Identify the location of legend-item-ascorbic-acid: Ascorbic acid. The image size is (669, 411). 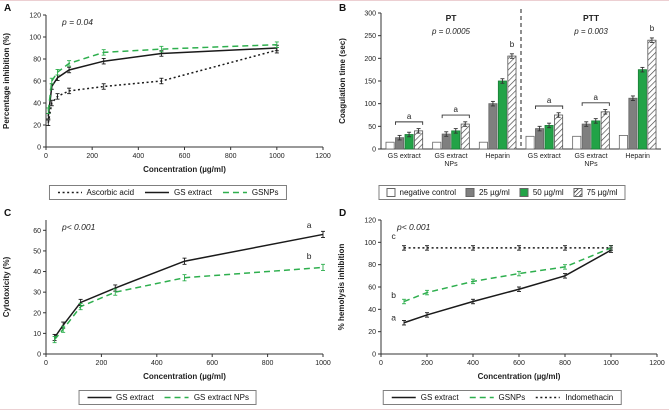
(95, 192).